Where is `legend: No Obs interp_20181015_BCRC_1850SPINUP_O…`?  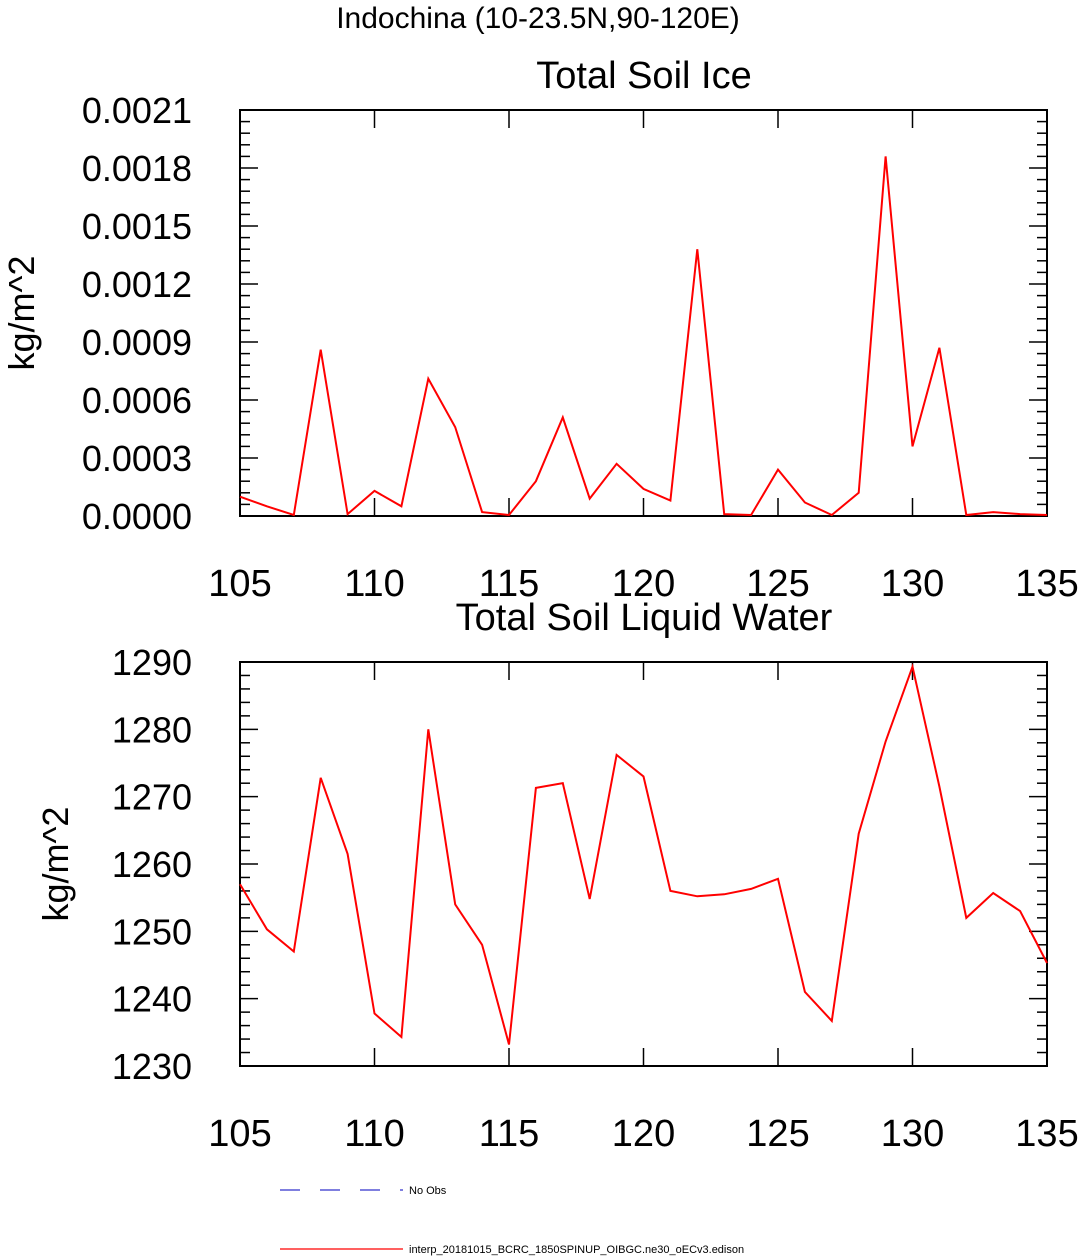 legend: No Obs interp_20181015_BCRC_1850SPINUP_O… is located at coordinates (512, 1220).